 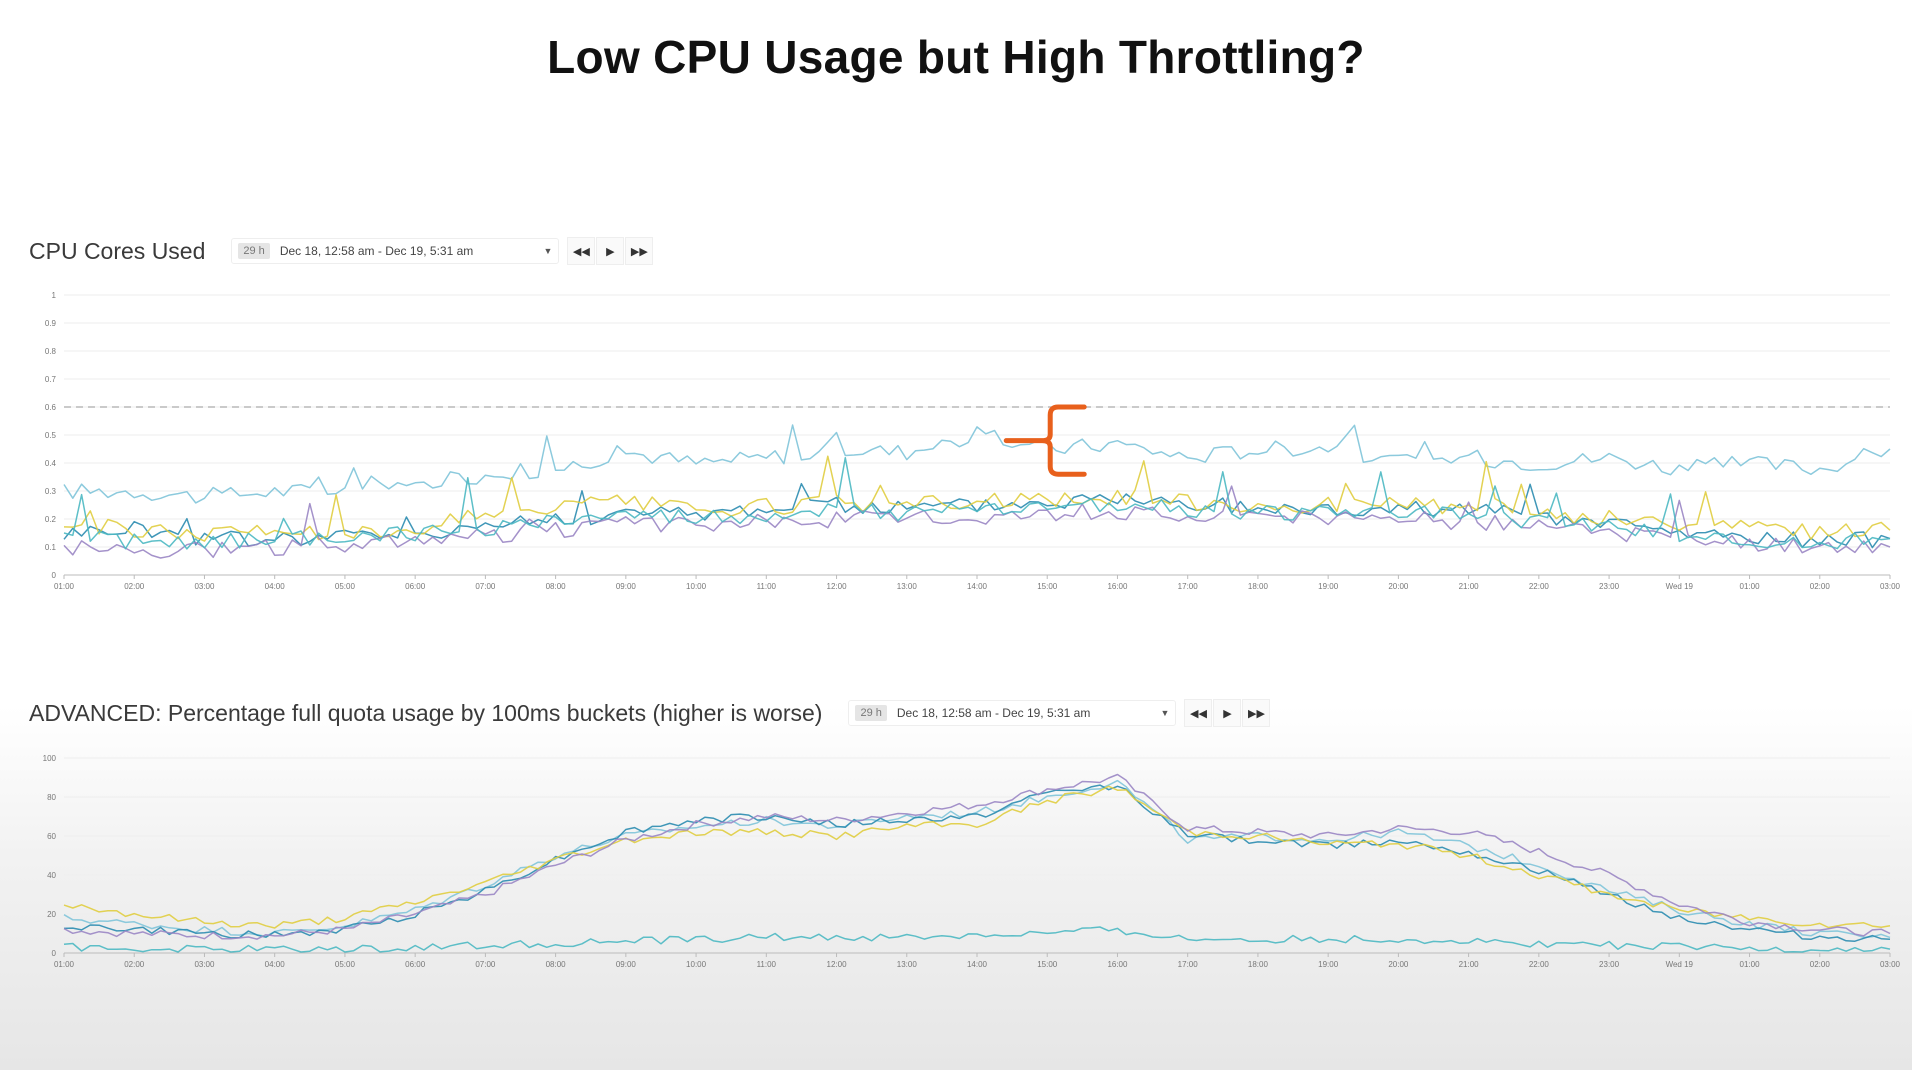 I want to click on cpu-cores-panel-title: CPU Cores Used, so click(x=117, y=250).